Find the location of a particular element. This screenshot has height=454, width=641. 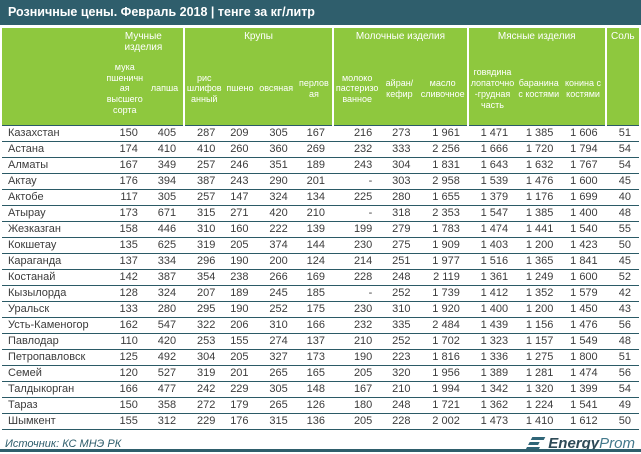

price-cell: 150 is located at coordinates (124, 133).